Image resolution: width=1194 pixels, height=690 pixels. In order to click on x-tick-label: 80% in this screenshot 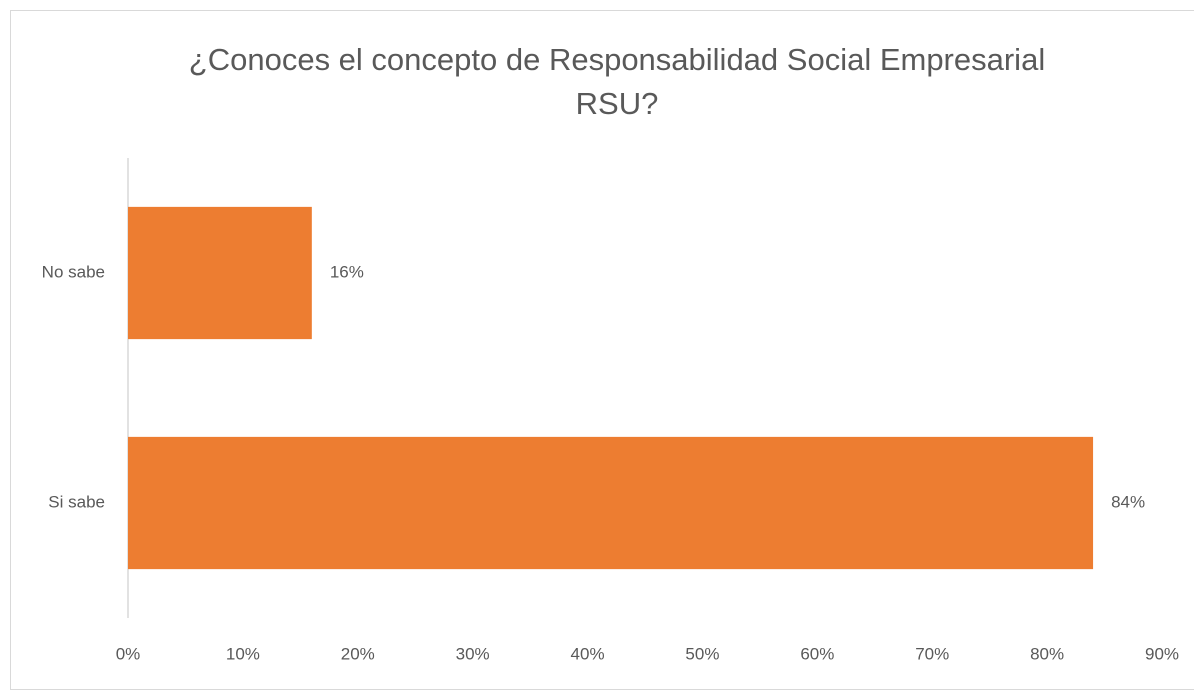, I will do `click(1047, 653)`.